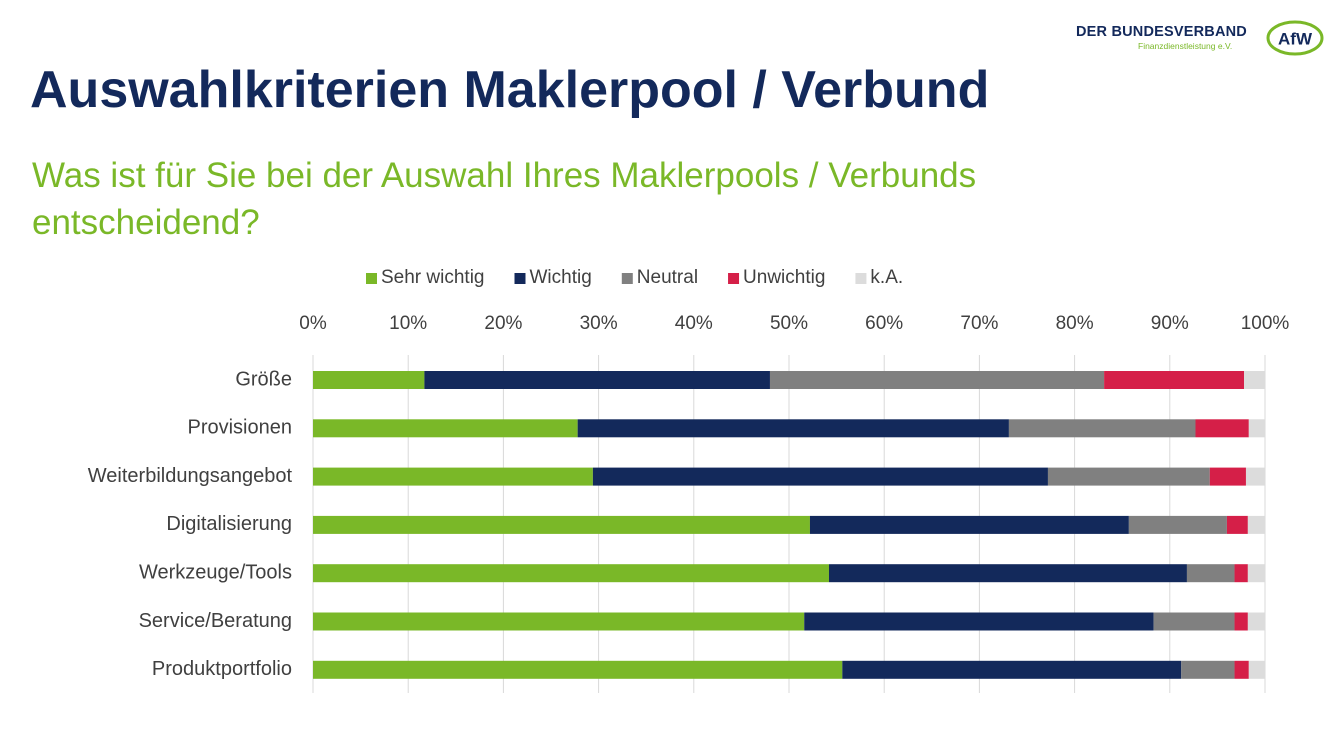 The image size is (1332, 729). Describe the element at coordinates (979, 323) in the screenshot. I see `x-tick-label: 70%` at that location.